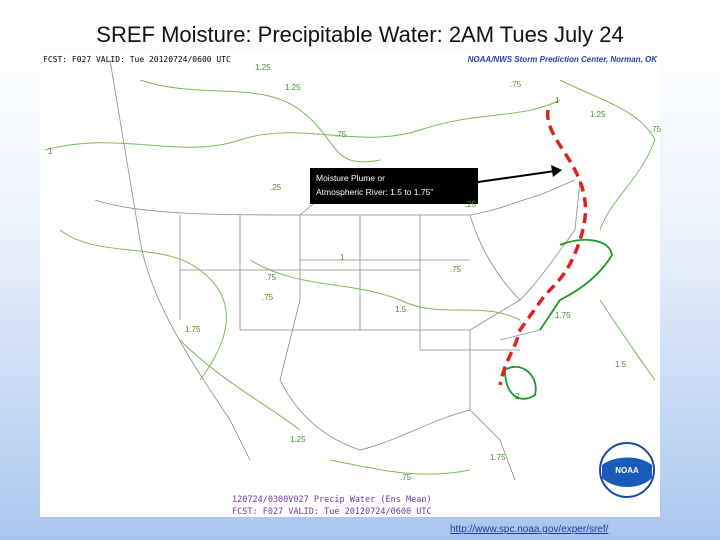  What do you see at coordinates (374, 192) in the screenshot?
I see `note-line: Atmospheric River: 1.5 to 1.75”` at bounding box center [374, 192].